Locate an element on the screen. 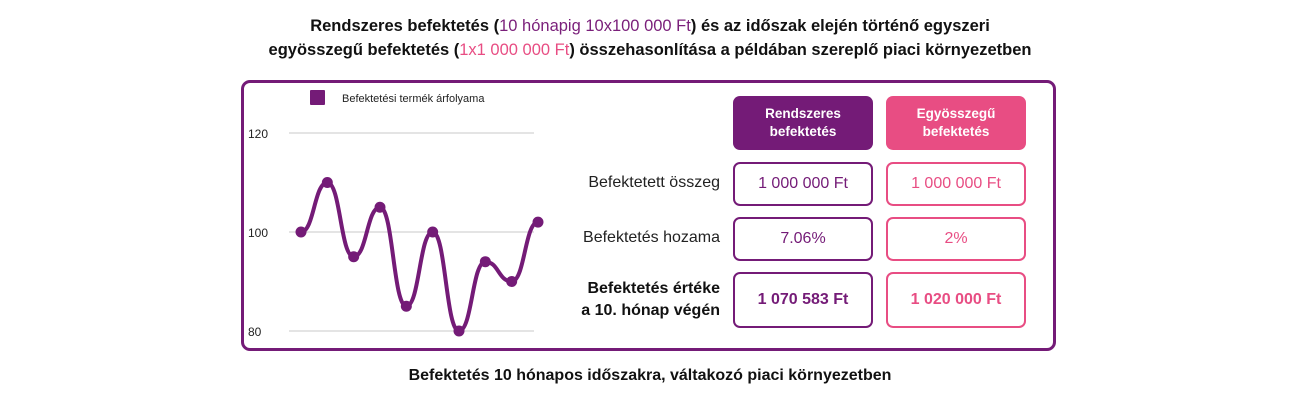 Image resolution: width=1300 pixels, height=400 pixels. cell-lump-invested: 1 000 000 Ft is located at coordinates (956, 184).